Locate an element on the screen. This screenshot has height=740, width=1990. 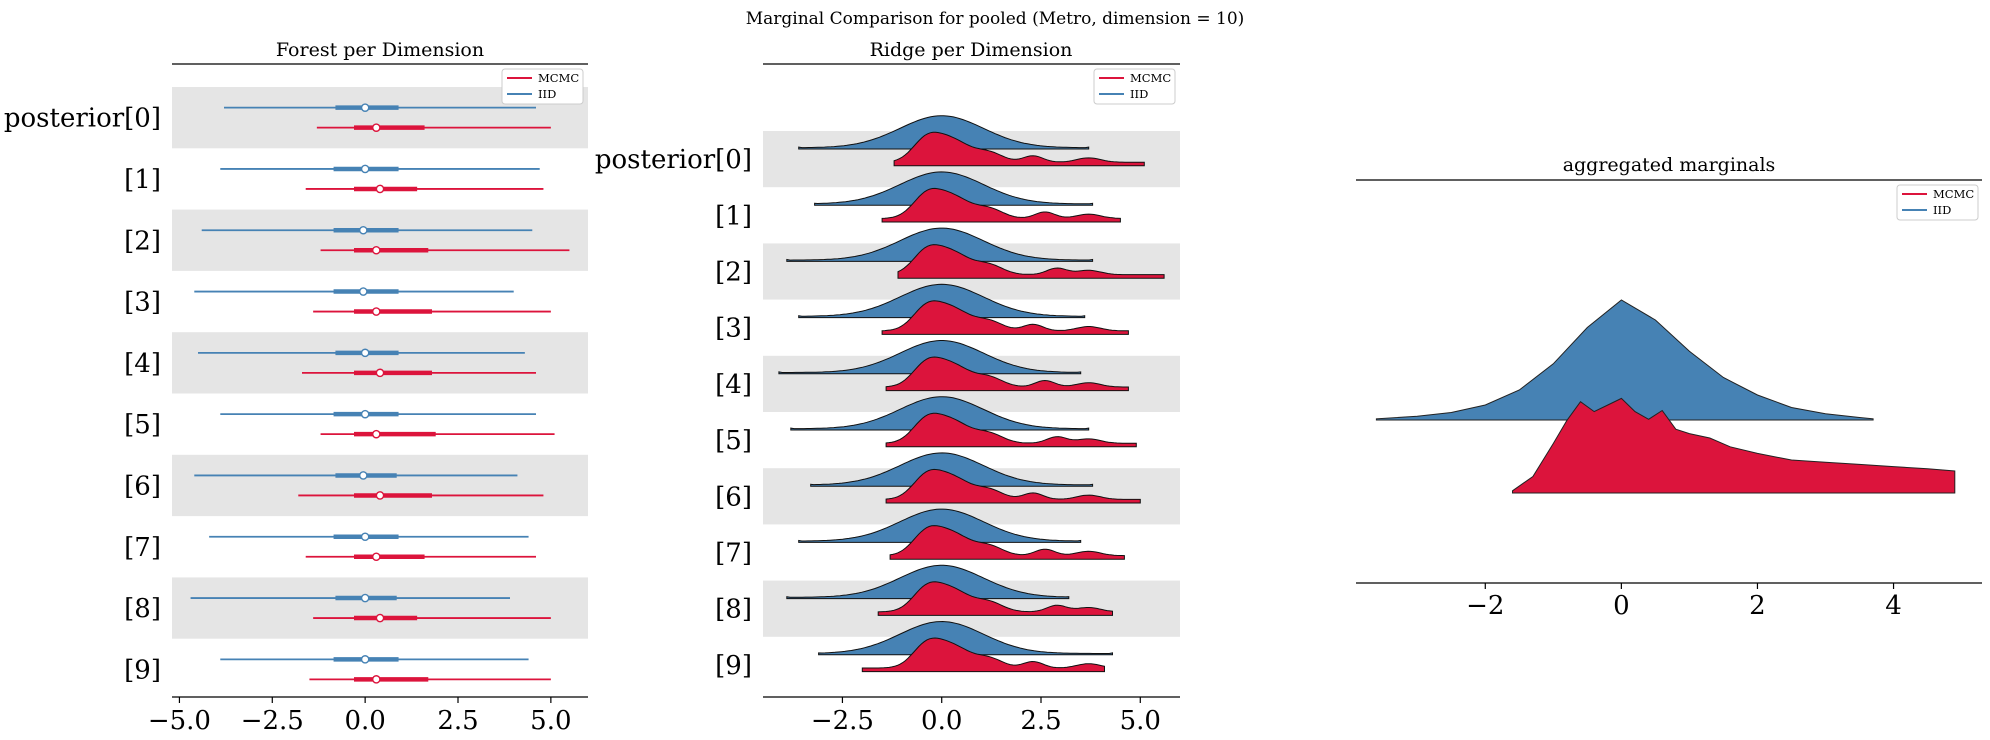
aggregated-tick-label: 4 is located at coordinates (1893, 606).